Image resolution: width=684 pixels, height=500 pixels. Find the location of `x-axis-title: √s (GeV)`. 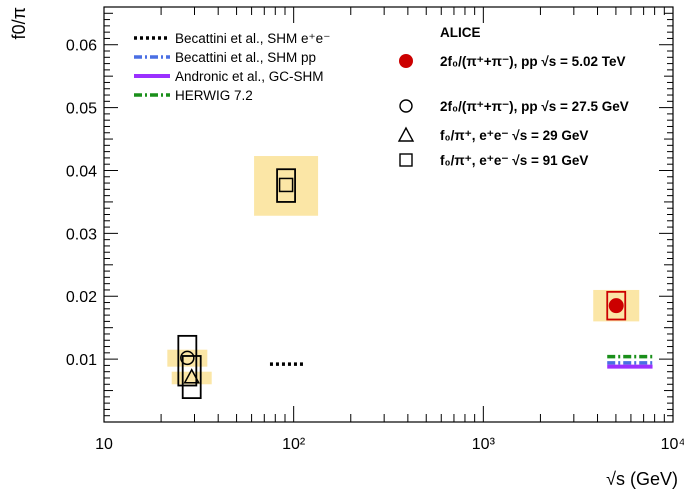

x-axis-title: √s (GeV) is located at coordinates (642, 479).